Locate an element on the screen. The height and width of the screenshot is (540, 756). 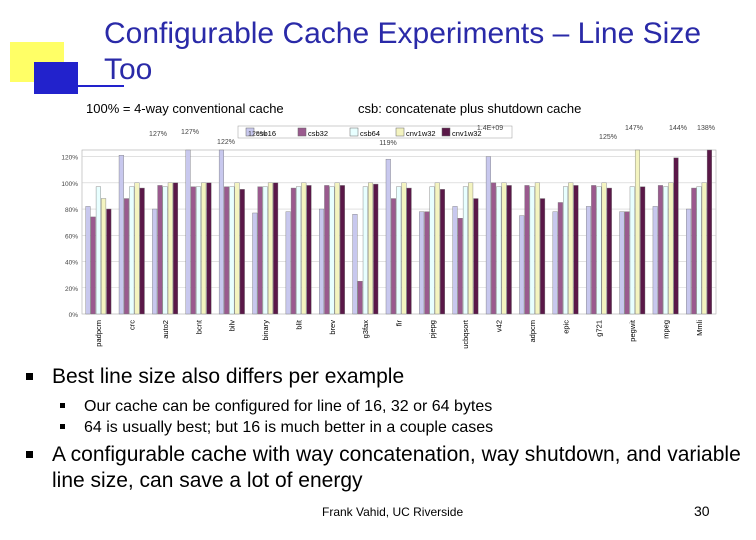
x-tick-label: ucbqsort is located at coordinates (465, 334).